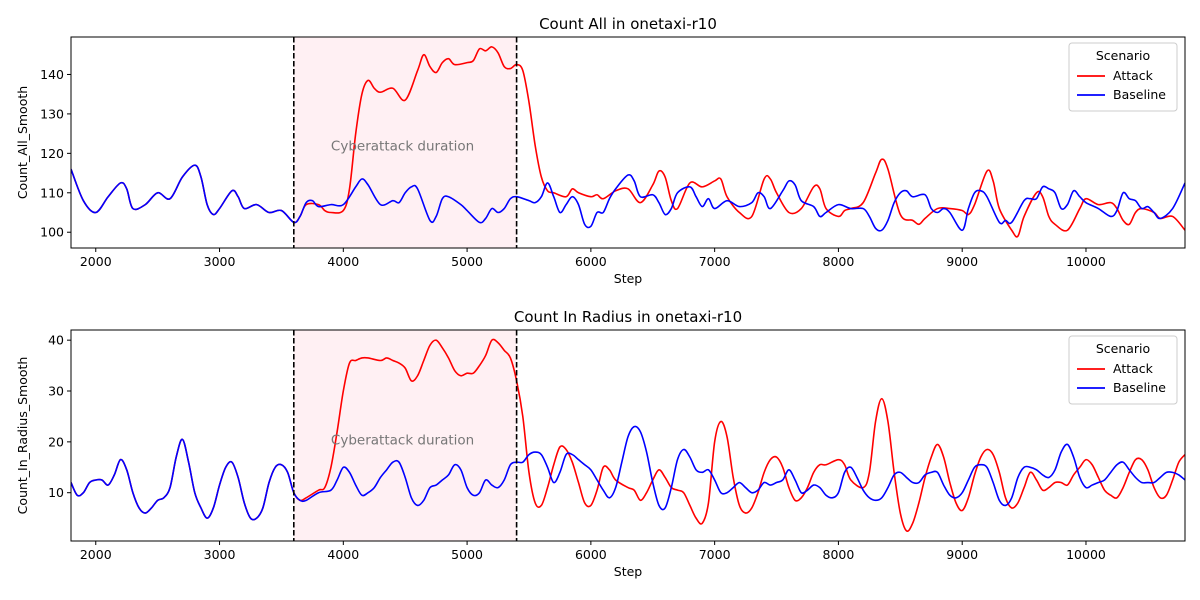 Image resolution: width=1200 pixels, height=600 pixels. What do you see at coordinates (52, 232) in the screenshot?
I see `y-tick-label: 100` at bounding box center [52, 232].